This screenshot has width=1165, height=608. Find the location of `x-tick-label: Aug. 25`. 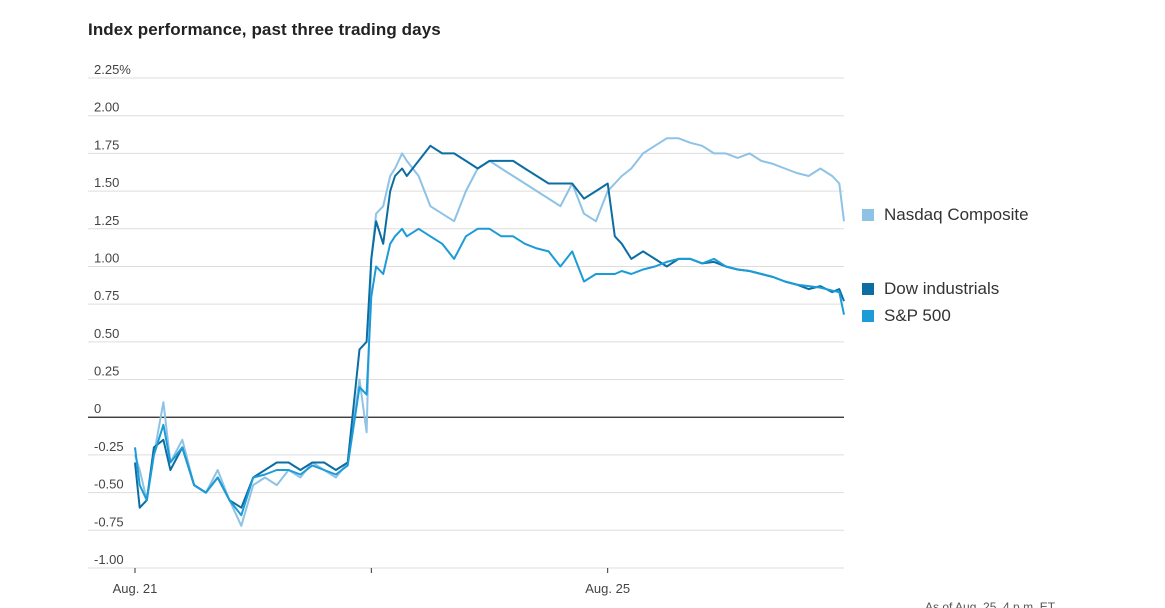

x-tick-label: Aug. 25 is located at coordinates (607, 588).